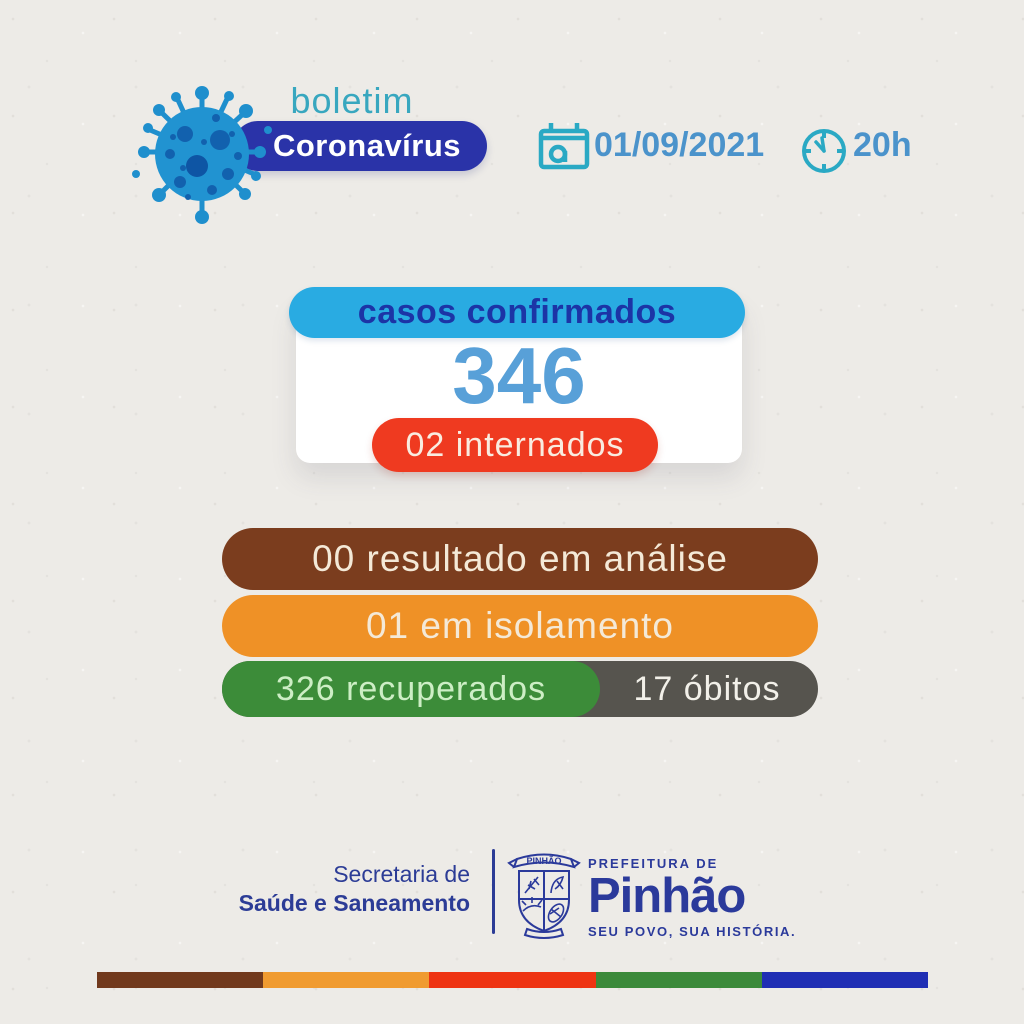 Image resolution: width=1024 pixels, height=1024 pixels. Describe the element at coordinates (667, 896) in the screenshot. I see `prefeitura-name: Pinhão` at that location.